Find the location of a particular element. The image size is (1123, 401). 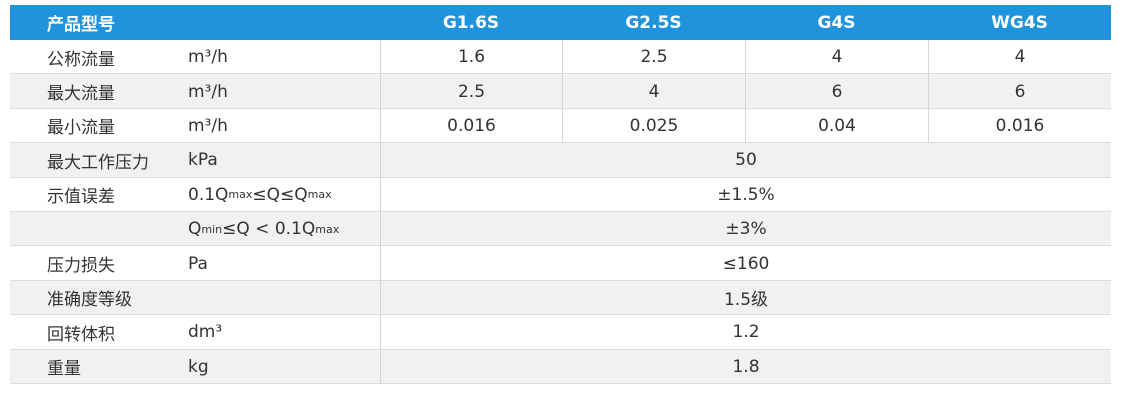

unit-part: Pa is located at coordinates (198, 263).